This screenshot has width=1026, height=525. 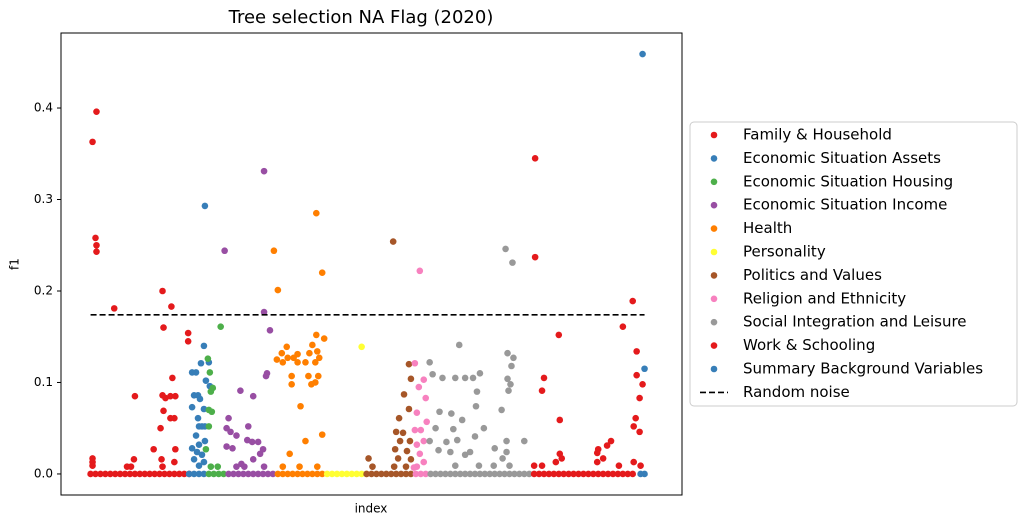 What do you see at coordinates (863, 369) in the screenshot?
I see `legend-label: Summary Background Variables` at bounding box center [863, 369].